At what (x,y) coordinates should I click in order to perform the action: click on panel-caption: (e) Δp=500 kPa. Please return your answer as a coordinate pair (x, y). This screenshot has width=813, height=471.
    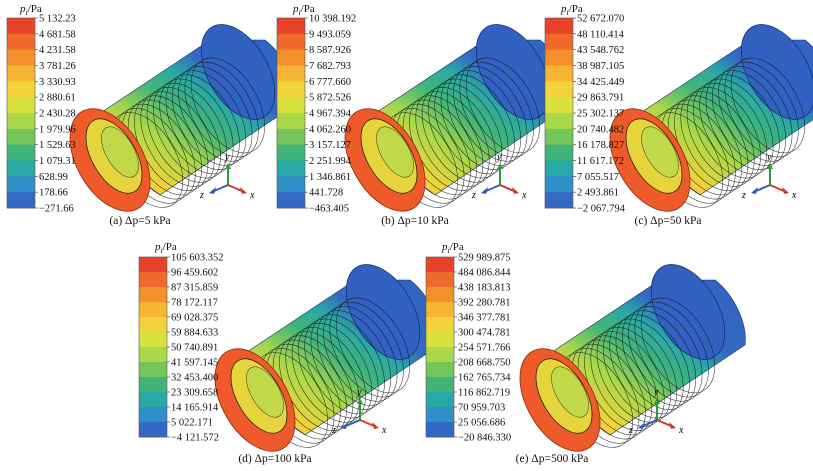
    Looking at the image, I should click on (552, 459).